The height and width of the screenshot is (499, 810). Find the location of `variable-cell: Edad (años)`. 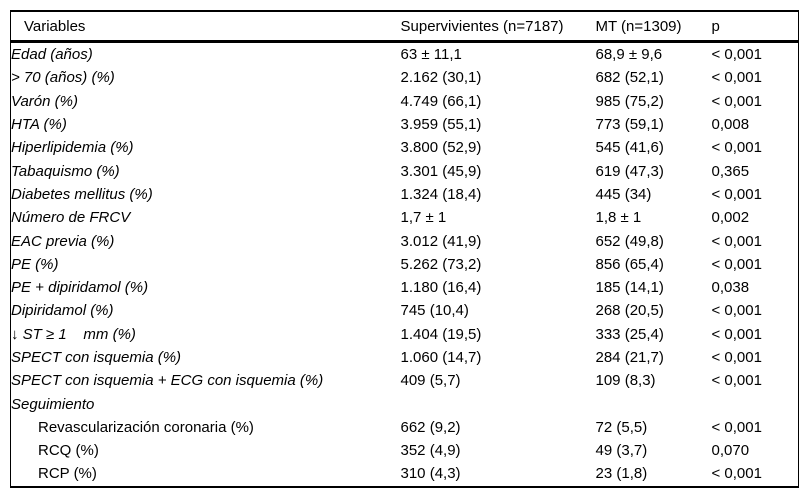

variable-cell: Edad (años) is located at coordinates (52, 55).